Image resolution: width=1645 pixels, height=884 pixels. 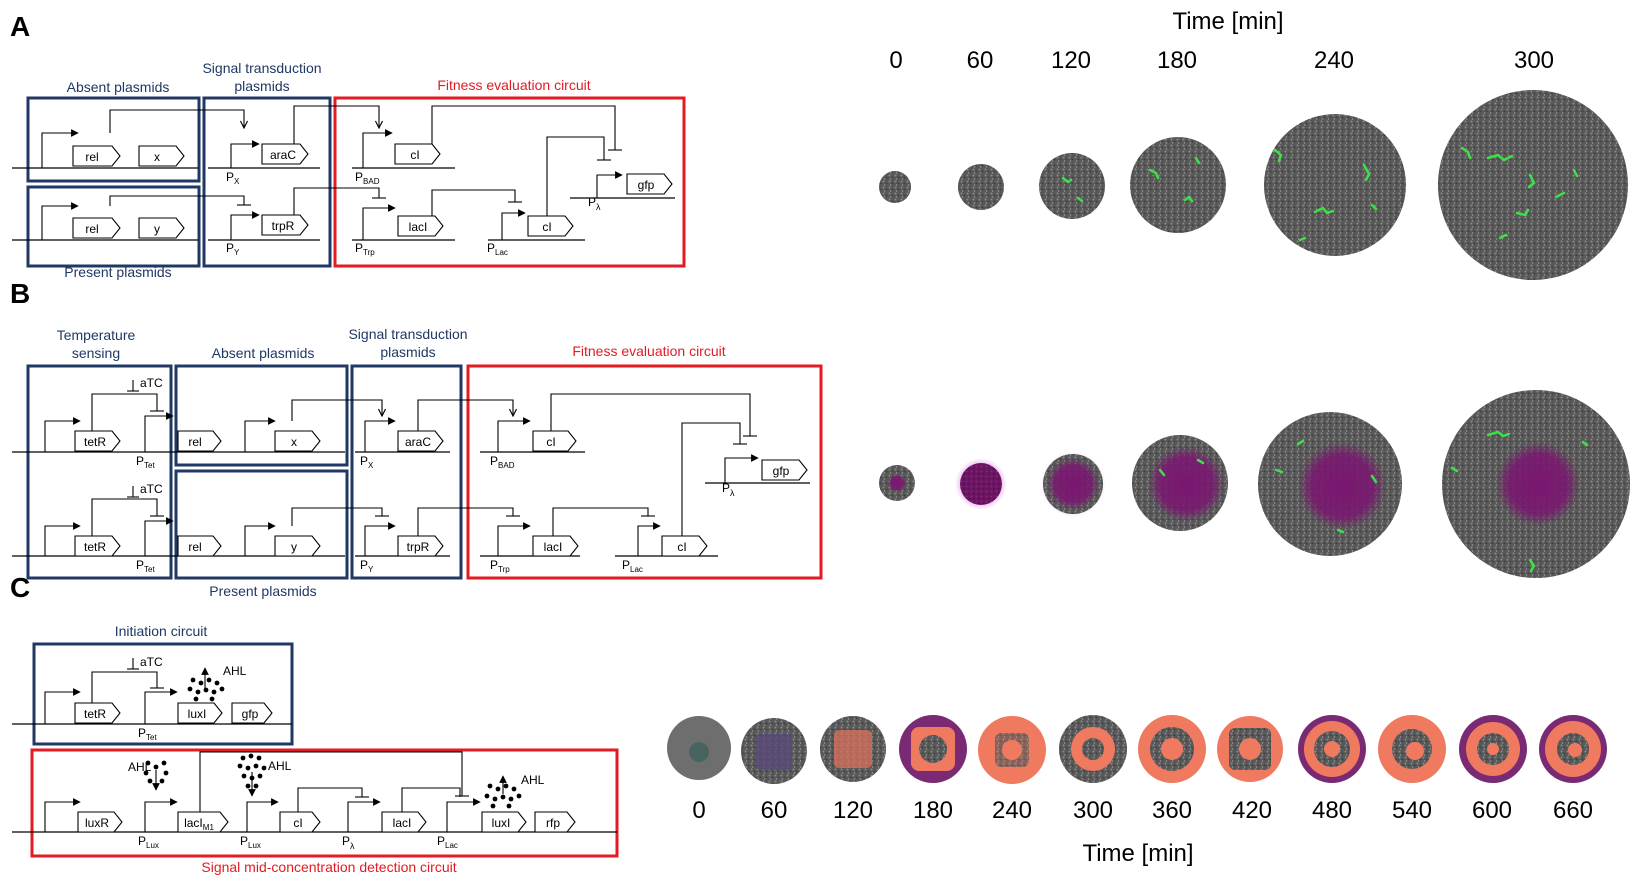 I want to click on b-gene-x: x, so click(x=294, y=442).